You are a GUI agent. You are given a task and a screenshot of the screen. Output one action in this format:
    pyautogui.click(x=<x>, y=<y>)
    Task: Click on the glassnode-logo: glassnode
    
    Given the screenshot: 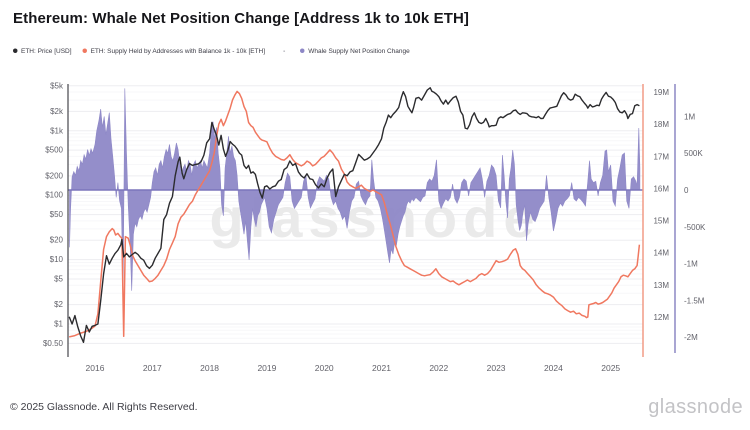 What is the action you would take?
    pyautogui.click(x=695, y=407)
    